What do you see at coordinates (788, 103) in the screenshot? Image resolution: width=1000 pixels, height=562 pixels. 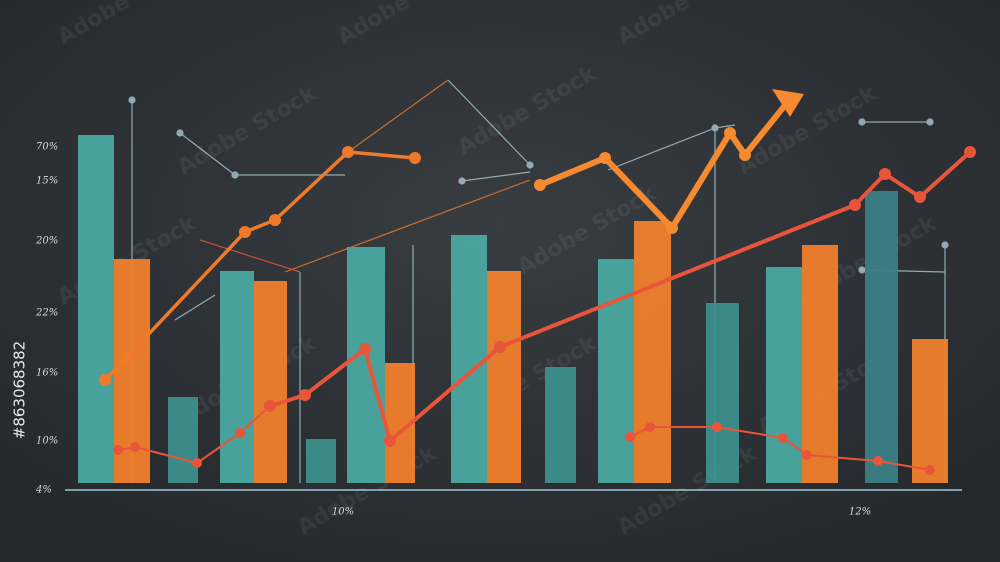 I see `arrow-head` at bounding box center [788, 103].